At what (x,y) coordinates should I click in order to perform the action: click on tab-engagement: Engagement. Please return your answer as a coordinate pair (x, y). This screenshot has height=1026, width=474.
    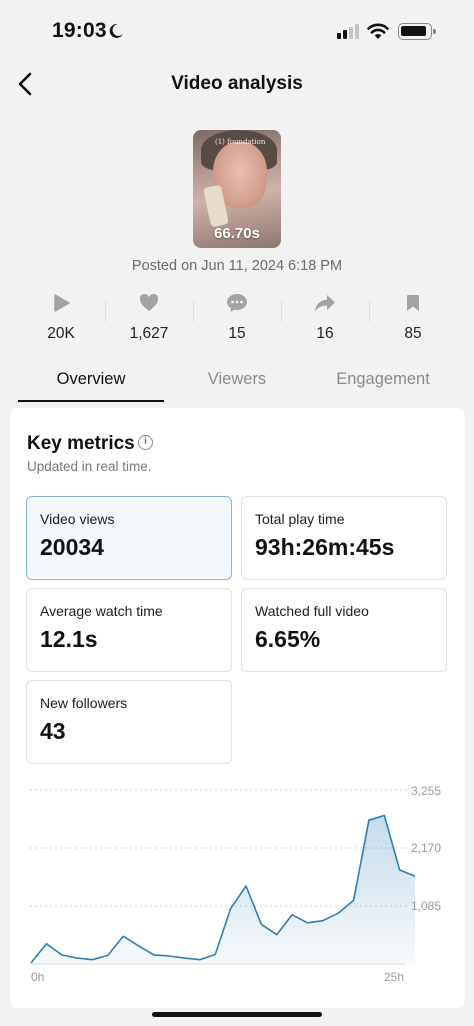
    Looking at the image, I should click on (383, 379).